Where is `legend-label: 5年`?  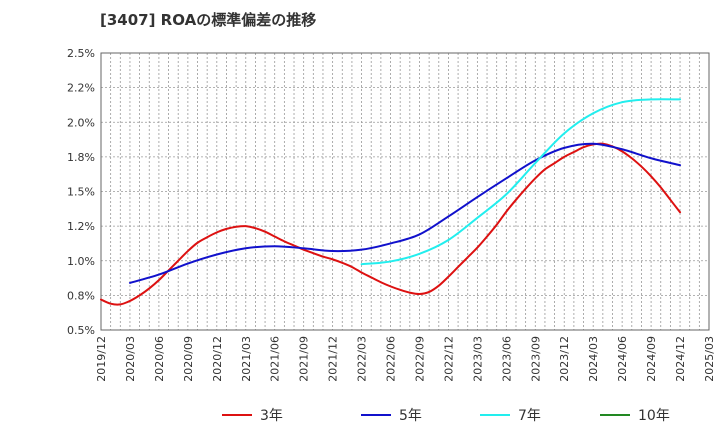
legend-label: 5年 is located at coordinates (410, 416).